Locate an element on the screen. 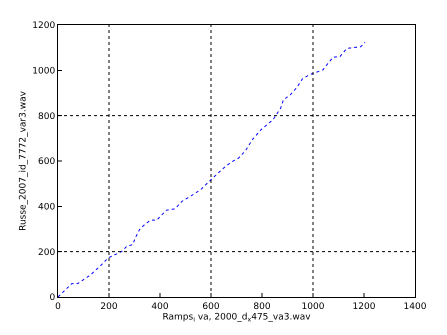 The image size is (447, 335). x-tick-label: 200 is located at coordinates (109, 307).